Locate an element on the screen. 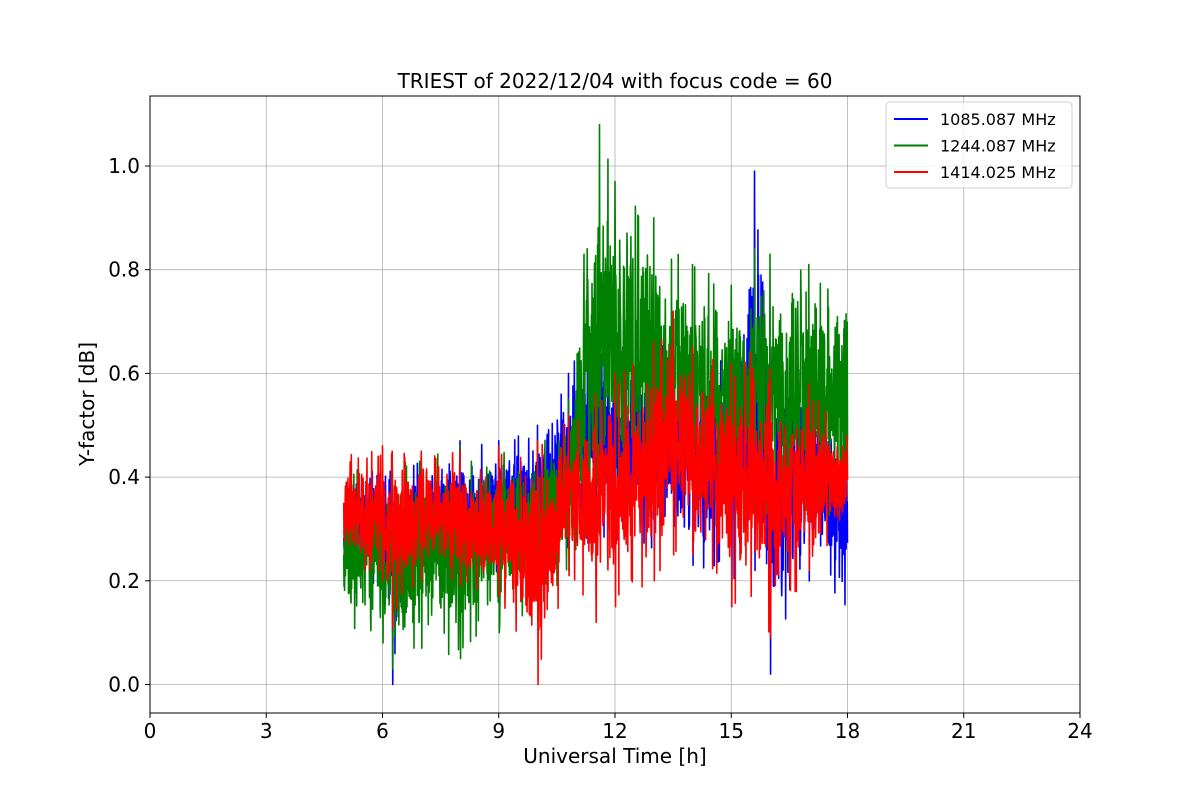  legend-label: 1414.025 MHz is located at coordinates (998, 172).